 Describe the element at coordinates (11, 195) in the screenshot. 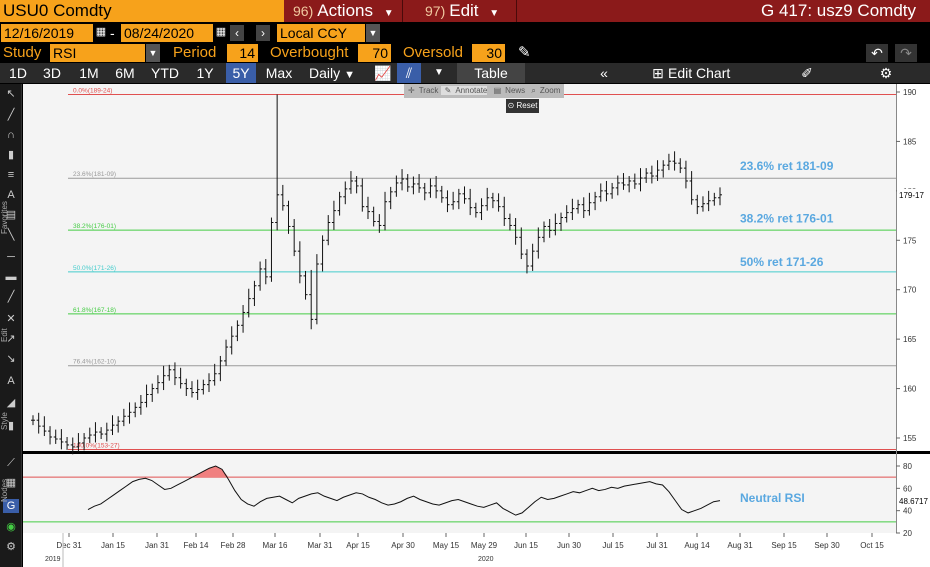

I see `text-icon: A` at that location.